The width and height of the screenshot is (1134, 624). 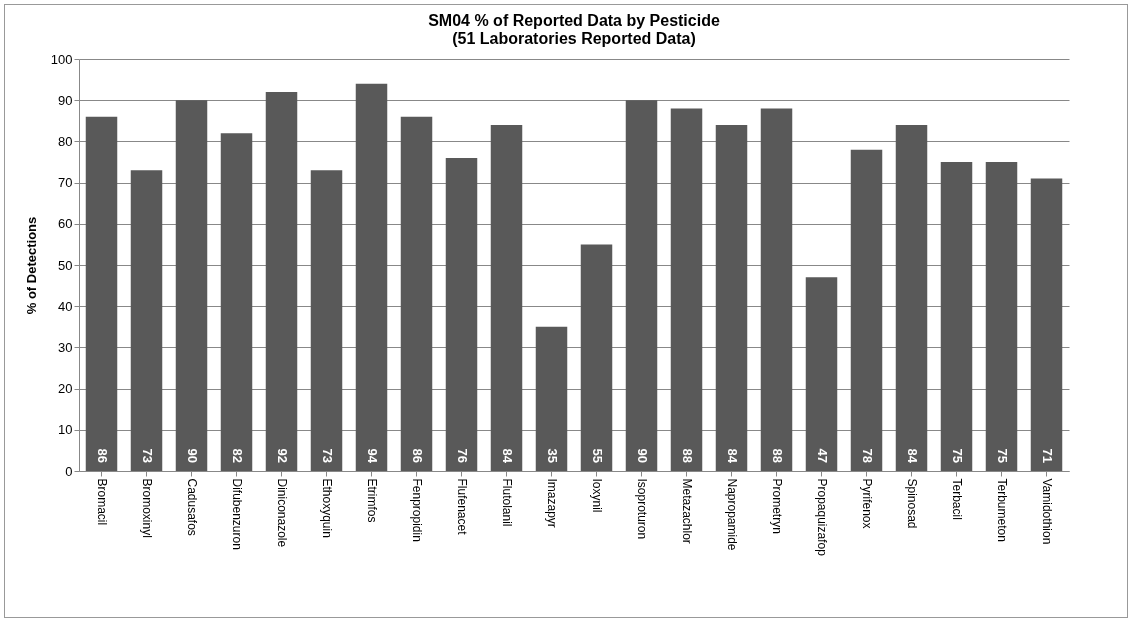 What do you see at coordinates (866, 503) in the screenshot?
I see `x-tick-label: Pyrifenox` at bounding box center [866, 503].